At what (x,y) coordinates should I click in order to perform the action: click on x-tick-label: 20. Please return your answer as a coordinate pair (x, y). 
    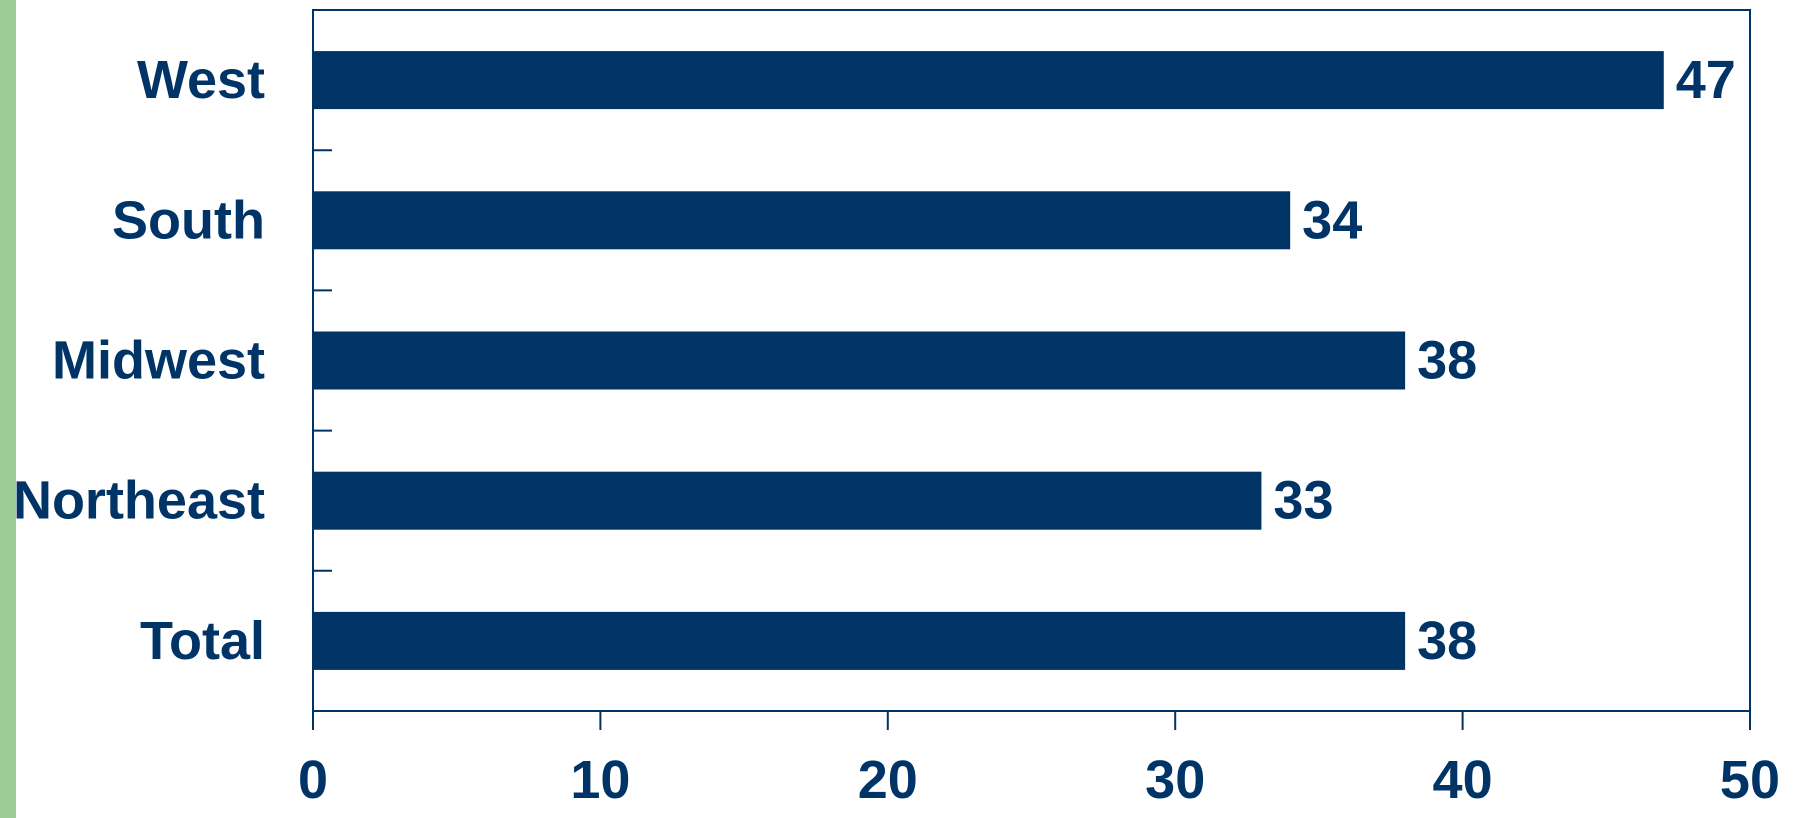
    Looking at the image, I should click on (888, 780).